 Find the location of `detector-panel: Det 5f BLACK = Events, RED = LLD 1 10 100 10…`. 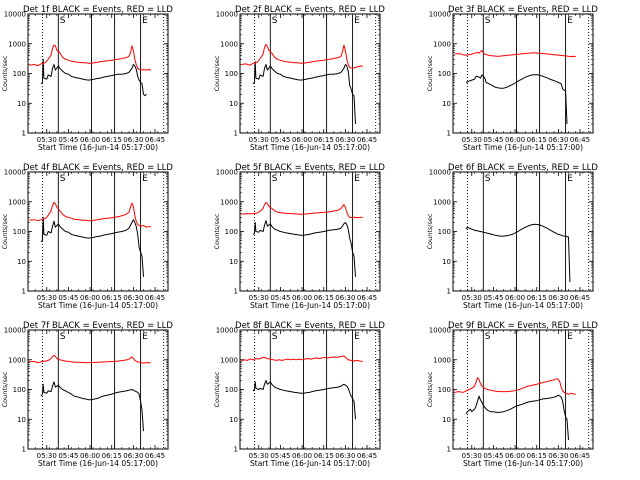

detector-panel: Det 5f BLACK = Events, RED = LLD 1 10 100 10… is located at coordinates (299, 236).